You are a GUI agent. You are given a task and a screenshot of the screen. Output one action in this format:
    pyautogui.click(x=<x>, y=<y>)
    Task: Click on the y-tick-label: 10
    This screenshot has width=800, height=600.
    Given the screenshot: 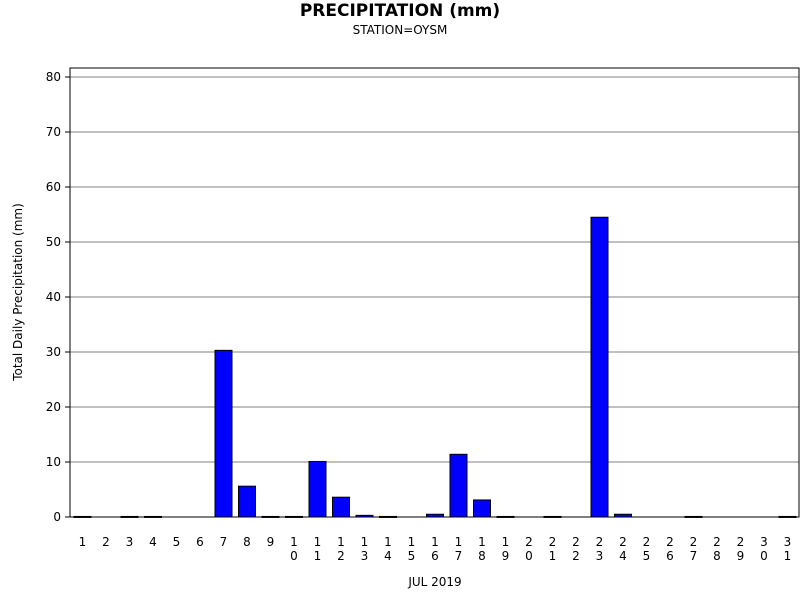 What is the action you would take?
    pyautogui.click(x=53, y=462)
    